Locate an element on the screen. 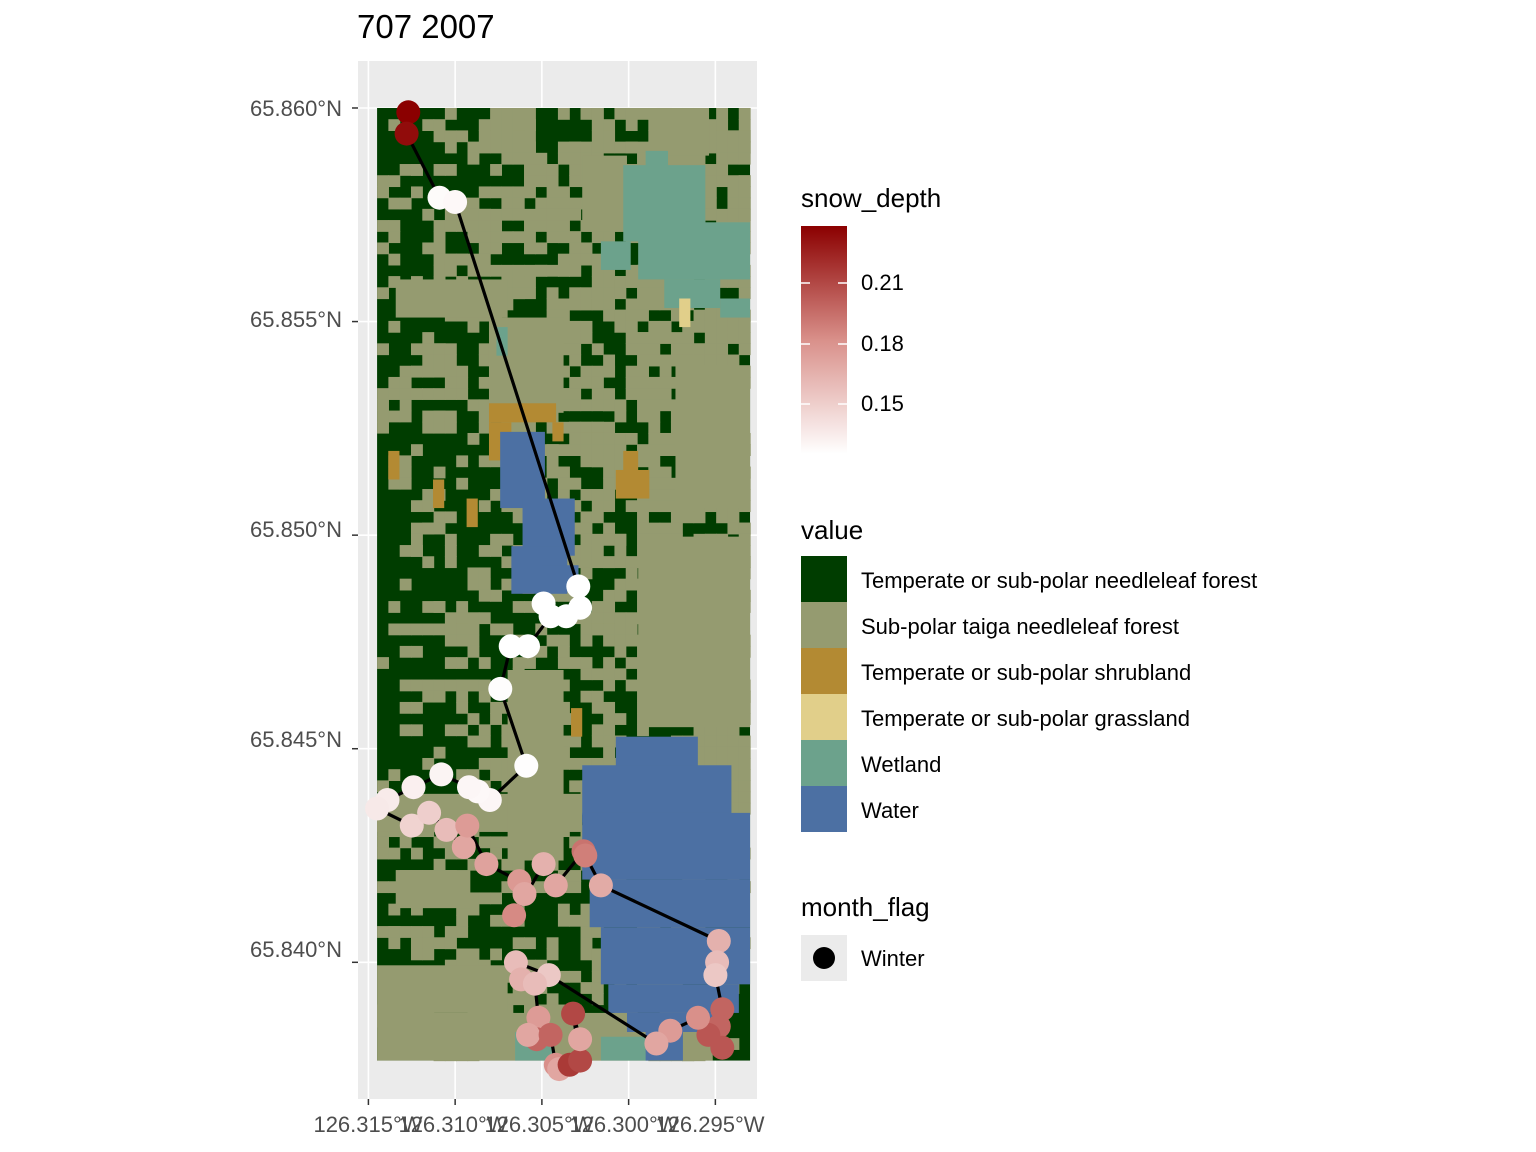  y-tick-label: 65.840°N is located at coordinates (296, 949).